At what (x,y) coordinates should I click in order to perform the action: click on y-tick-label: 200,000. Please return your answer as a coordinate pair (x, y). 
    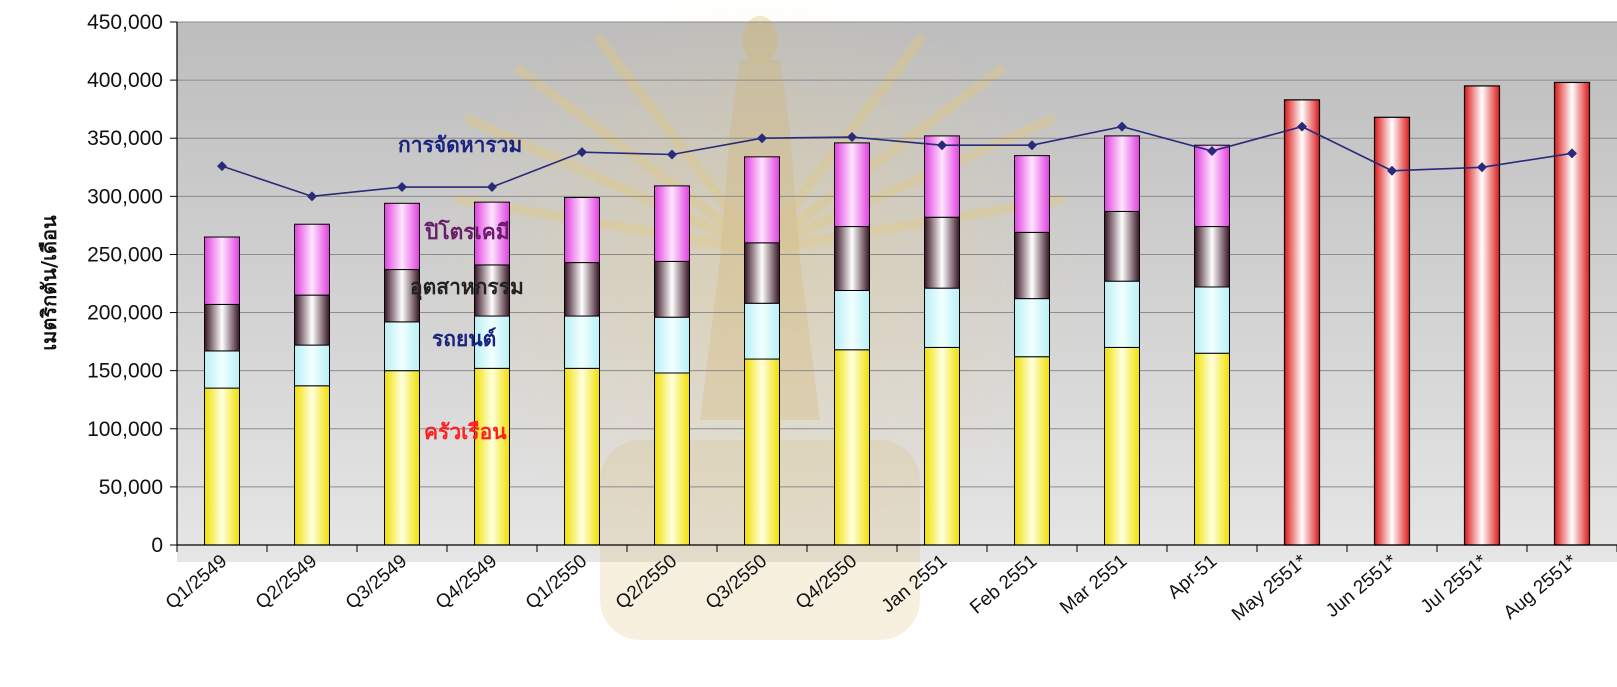
    Looking at the image, I should click on (125, 313).